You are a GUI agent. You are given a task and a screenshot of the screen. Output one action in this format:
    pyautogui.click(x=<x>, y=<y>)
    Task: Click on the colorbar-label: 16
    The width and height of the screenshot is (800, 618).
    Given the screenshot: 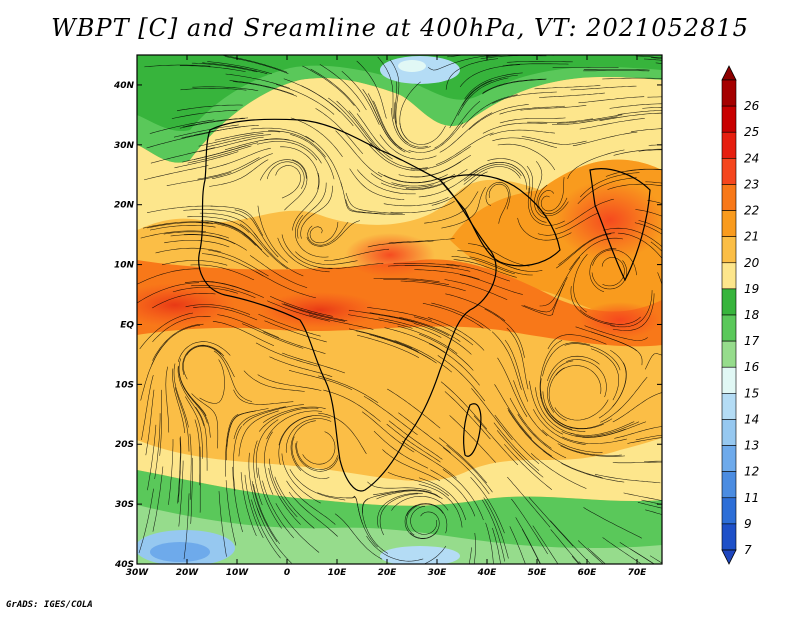 What is the action you would take?
    pyautogui.click(x=752, y=367)
    